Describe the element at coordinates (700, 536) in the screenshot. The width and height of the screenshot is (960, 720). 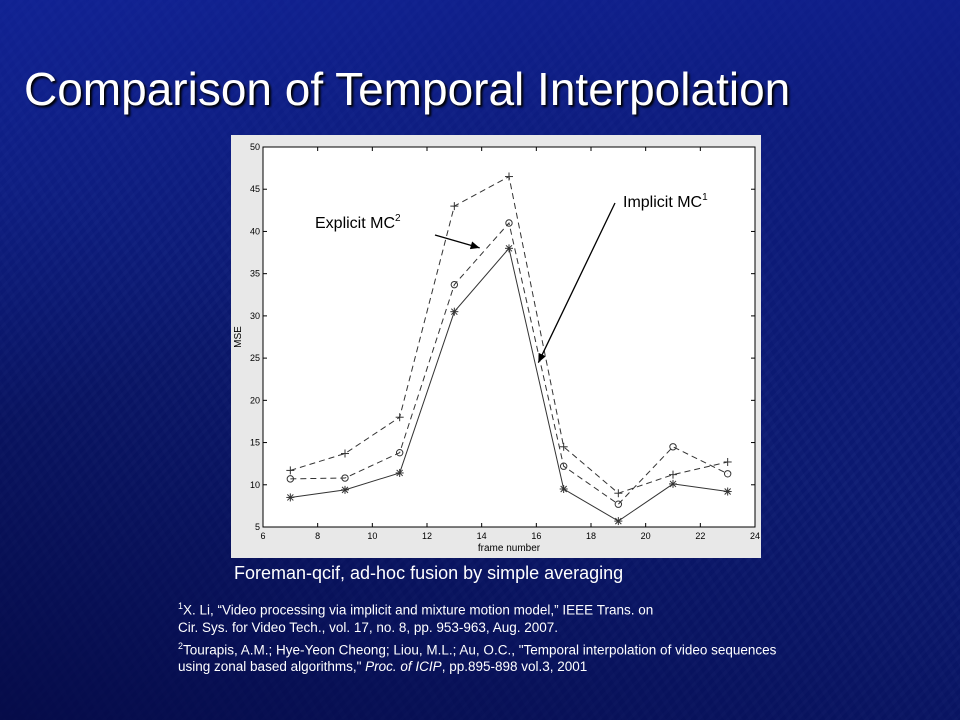
I see `x-tick-label: 22` at that location.